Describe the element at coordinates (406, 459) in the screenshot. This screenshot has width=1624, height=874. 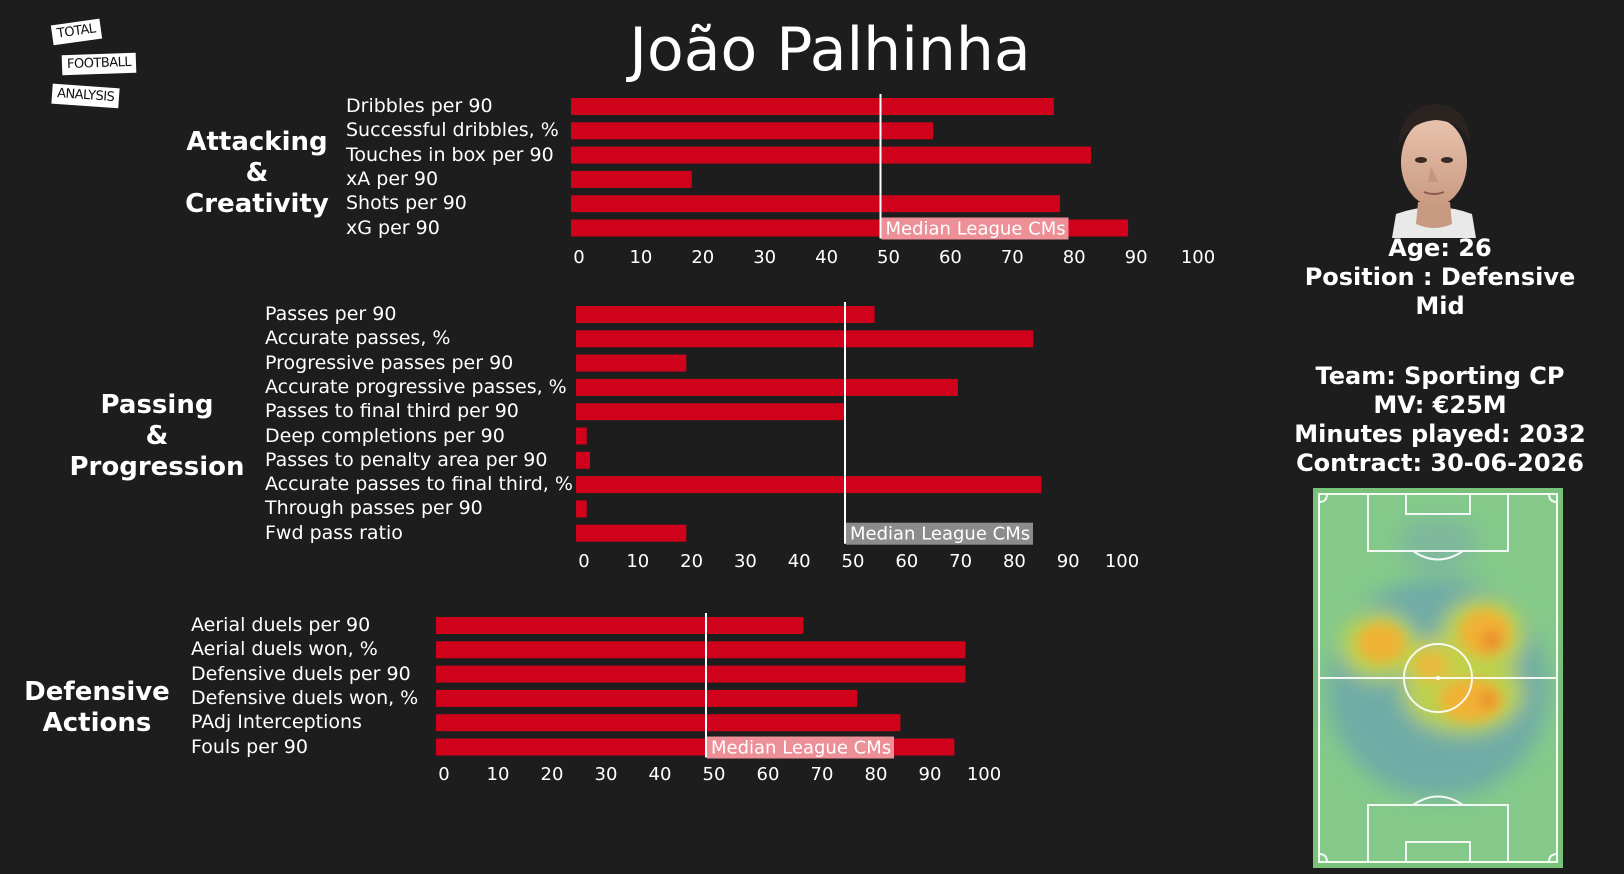
I see `metric-label: Passes to penalty area per 90` at that location.